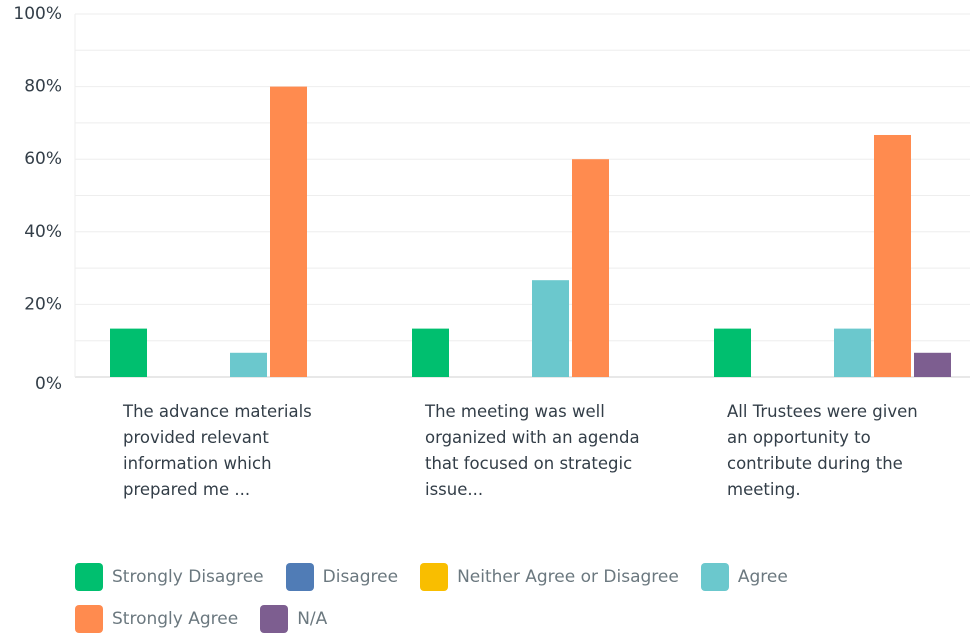  I want to click on legend-item: Agree, so click(744, 577).